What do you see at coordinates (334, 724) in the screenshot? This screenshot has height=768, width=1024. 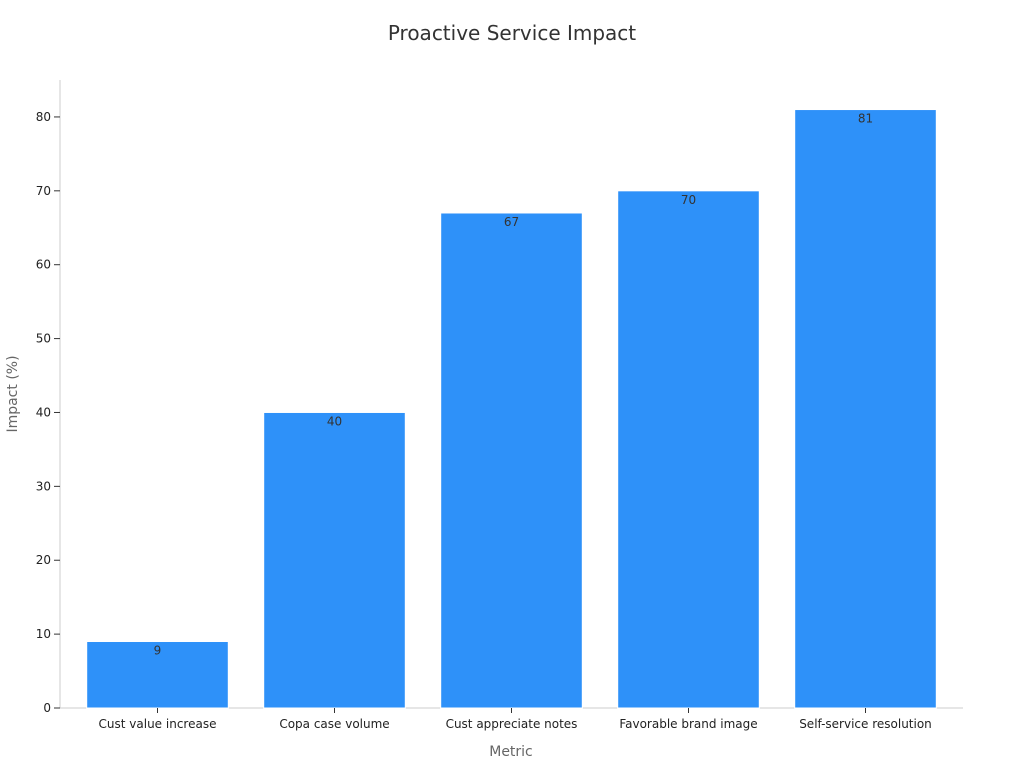 I see `x-tick-label: Copa case volume` at bounding box center [334, 724].